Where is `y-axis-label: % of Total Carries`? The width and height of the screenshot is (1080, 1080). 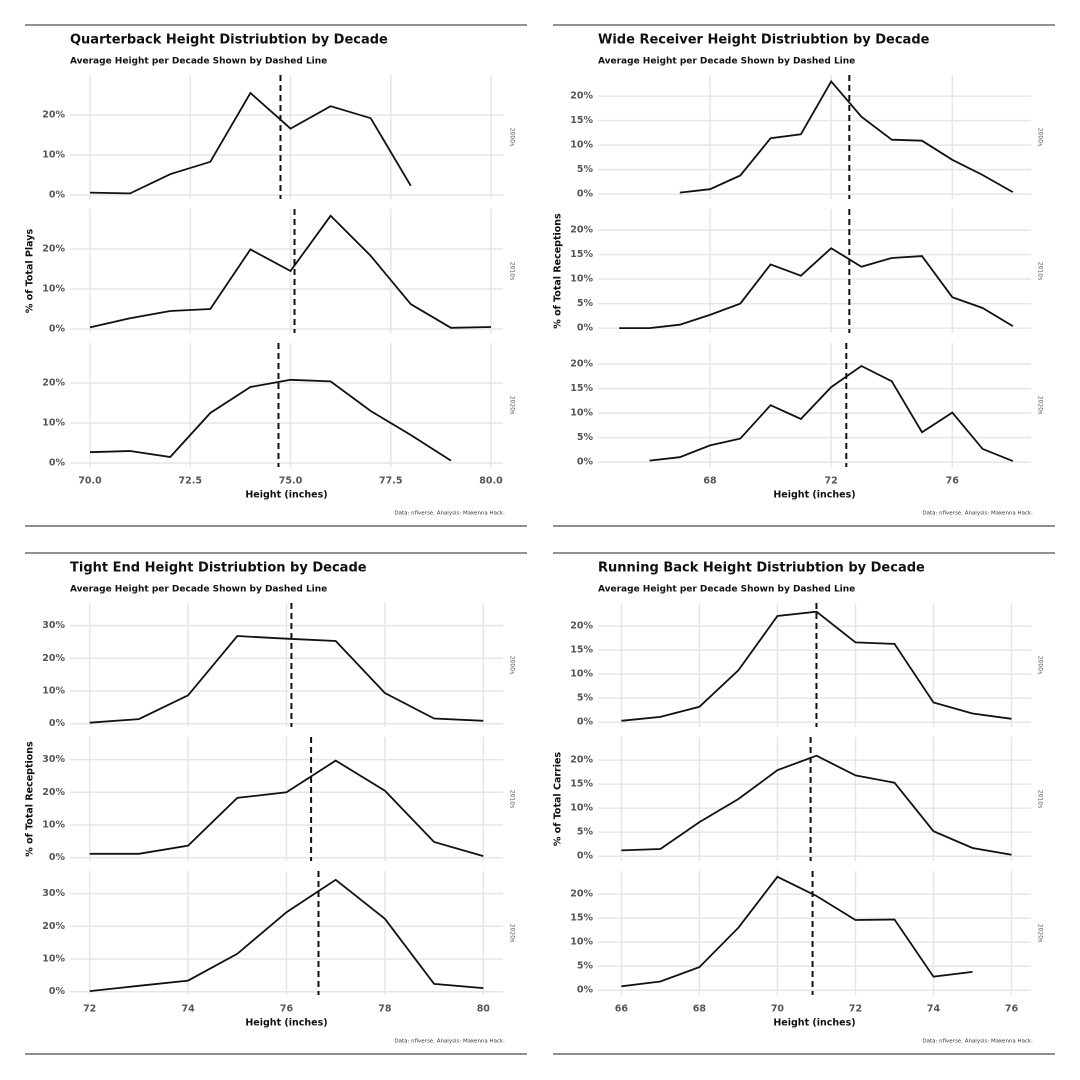 y-axis-label: % of Total Carries is located at coordinates (558, 799).